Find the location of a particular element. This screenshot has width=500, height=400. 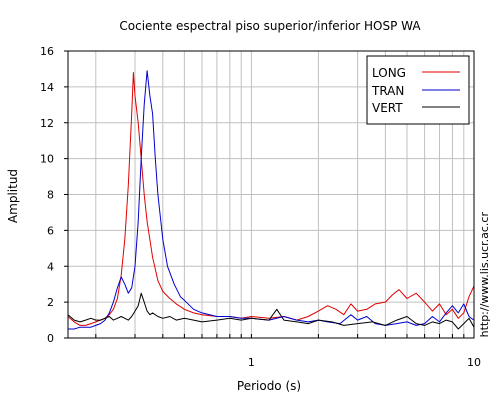

source-url: http://www.lis.ucr.ac.cr is located at coordinates (484, 275).